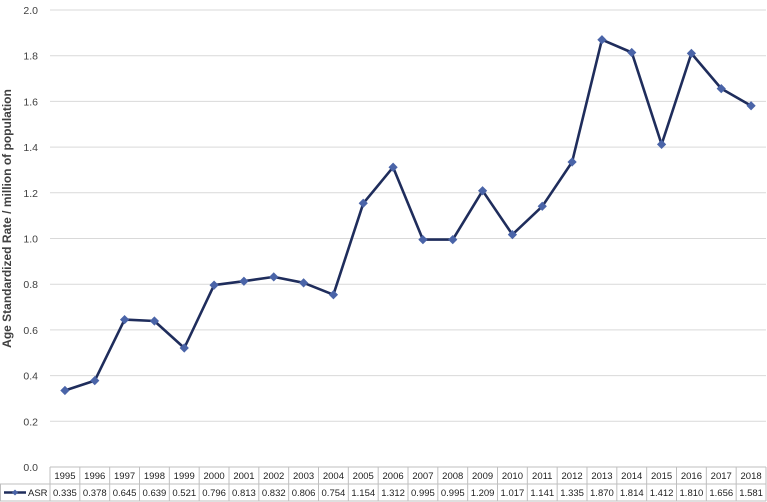 The height and width of the screenshot is (502, 767). Describe the element at coordinates (30, 11) in the screenshot. I see `y-tick-label: 2.0` at that location.